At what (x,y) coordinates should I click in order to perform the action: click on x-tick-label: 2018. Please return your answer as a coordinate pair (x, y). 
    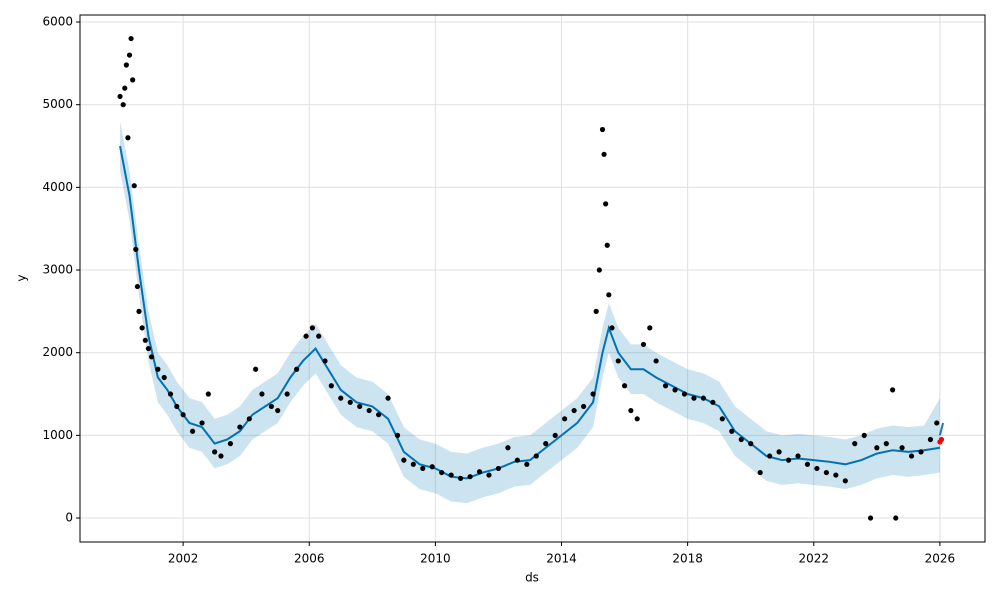
    Looking at the image, I should click on (687, 559).